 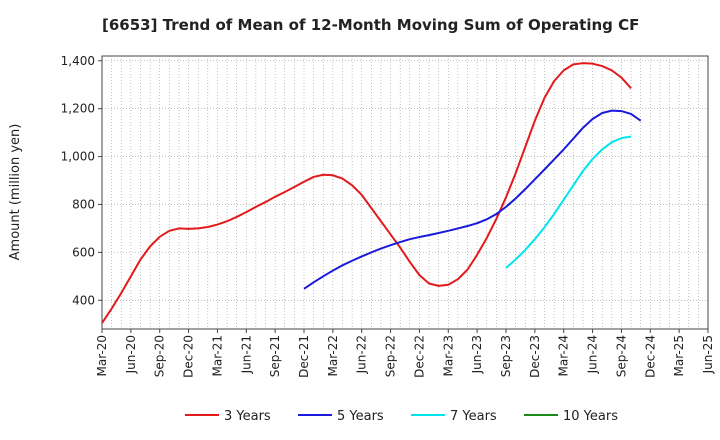 I want to click on y-axis: 400 600 800 1,000 1,200 1,400, so click(x=81, y=180).